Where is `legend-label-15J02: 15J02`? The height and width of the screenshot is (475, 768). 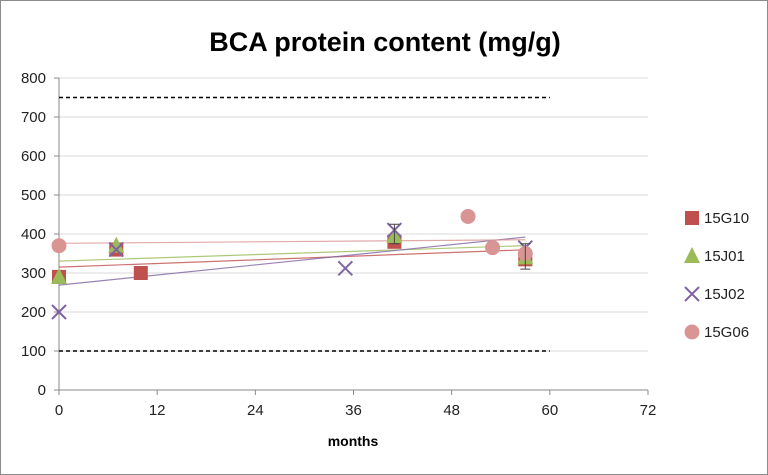 legend-label-15J02: 15J02 is located at coordinates (724, 294).